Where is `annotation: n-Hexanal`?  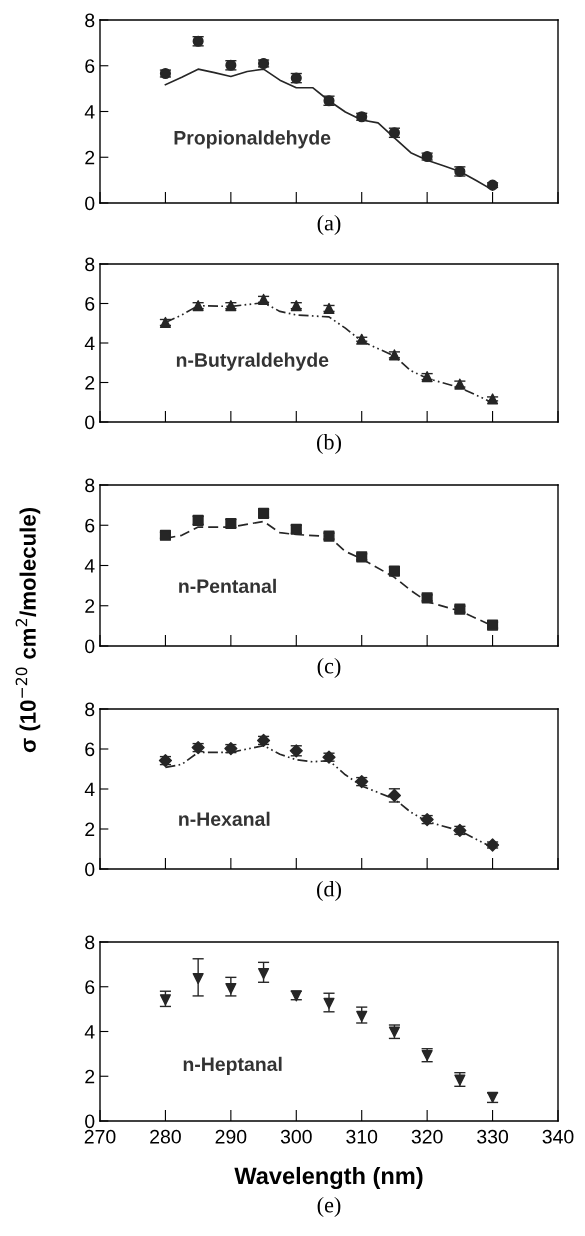 annotation: n-Hexanal is located at coordinates (224, 818).